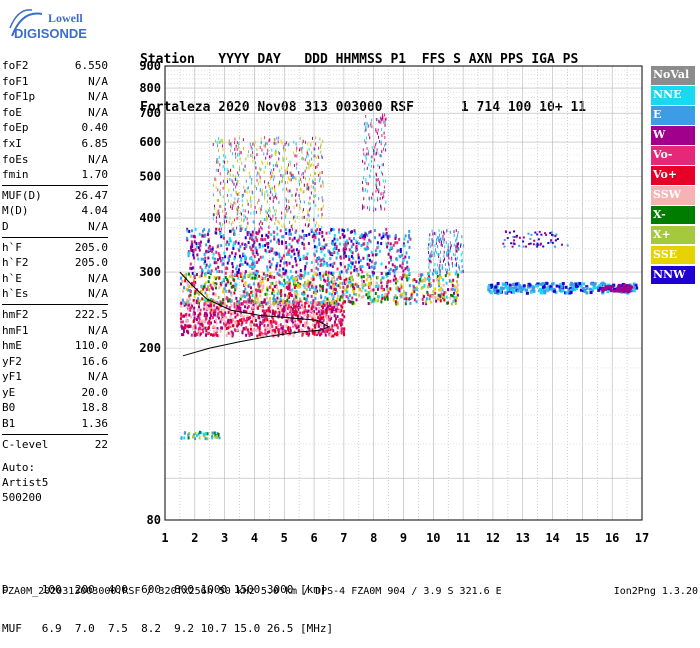 This screenshot has height=648, width=700. What do you see at coordinates (95, 175) in the screenshot?
I see `param-value: 1.70` at bounding box center [95, 175].